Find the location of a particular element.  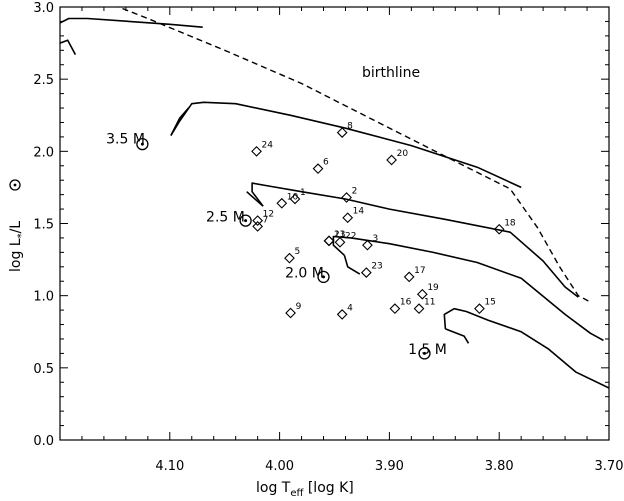

star-id-label: 10 is located at coordinates (293, 197).